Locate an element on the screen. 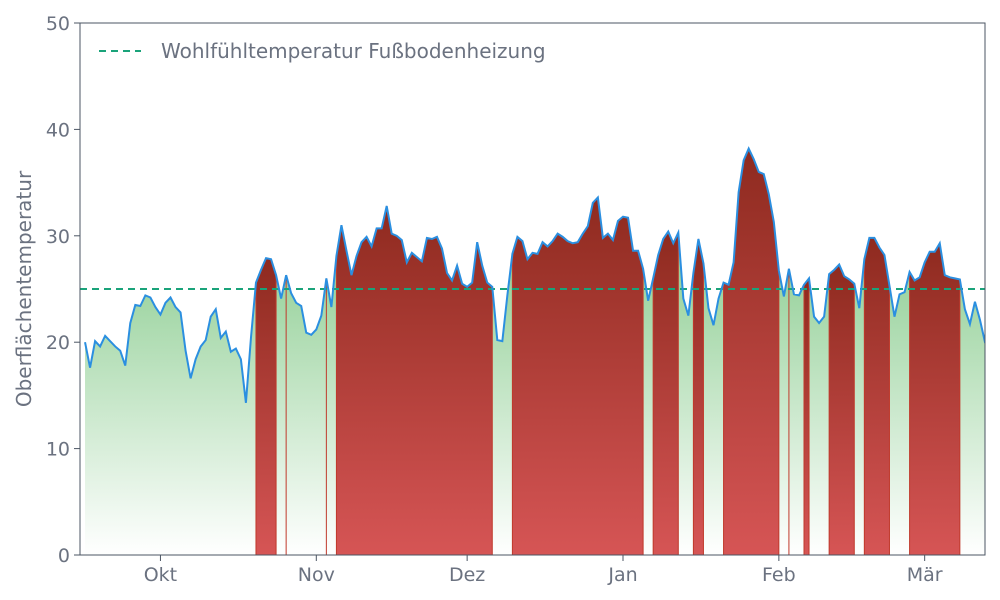 This screenshot has width=1000, height=600. y-tick-label: 40 is located at coordinates (58, 130).